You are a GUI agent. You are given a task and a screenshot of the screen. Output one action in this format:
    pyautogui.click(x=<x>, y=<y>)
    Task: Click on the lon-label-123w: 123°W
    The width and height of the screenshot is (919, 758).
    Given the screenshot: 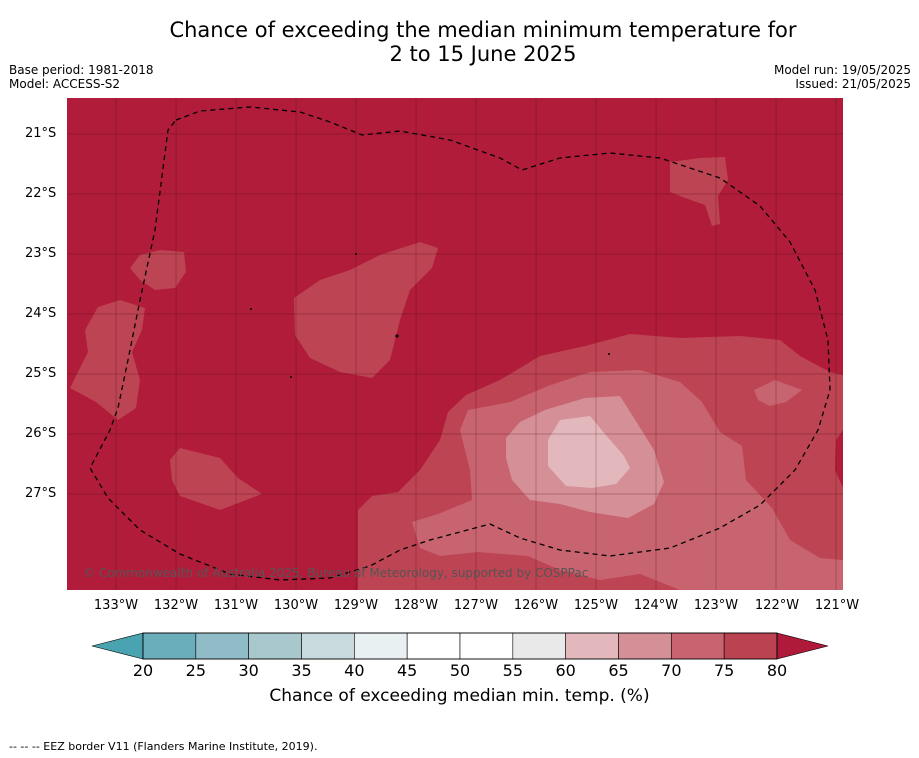 What is the action you would take?
    pyautogui.click(x=716, y=605)
    